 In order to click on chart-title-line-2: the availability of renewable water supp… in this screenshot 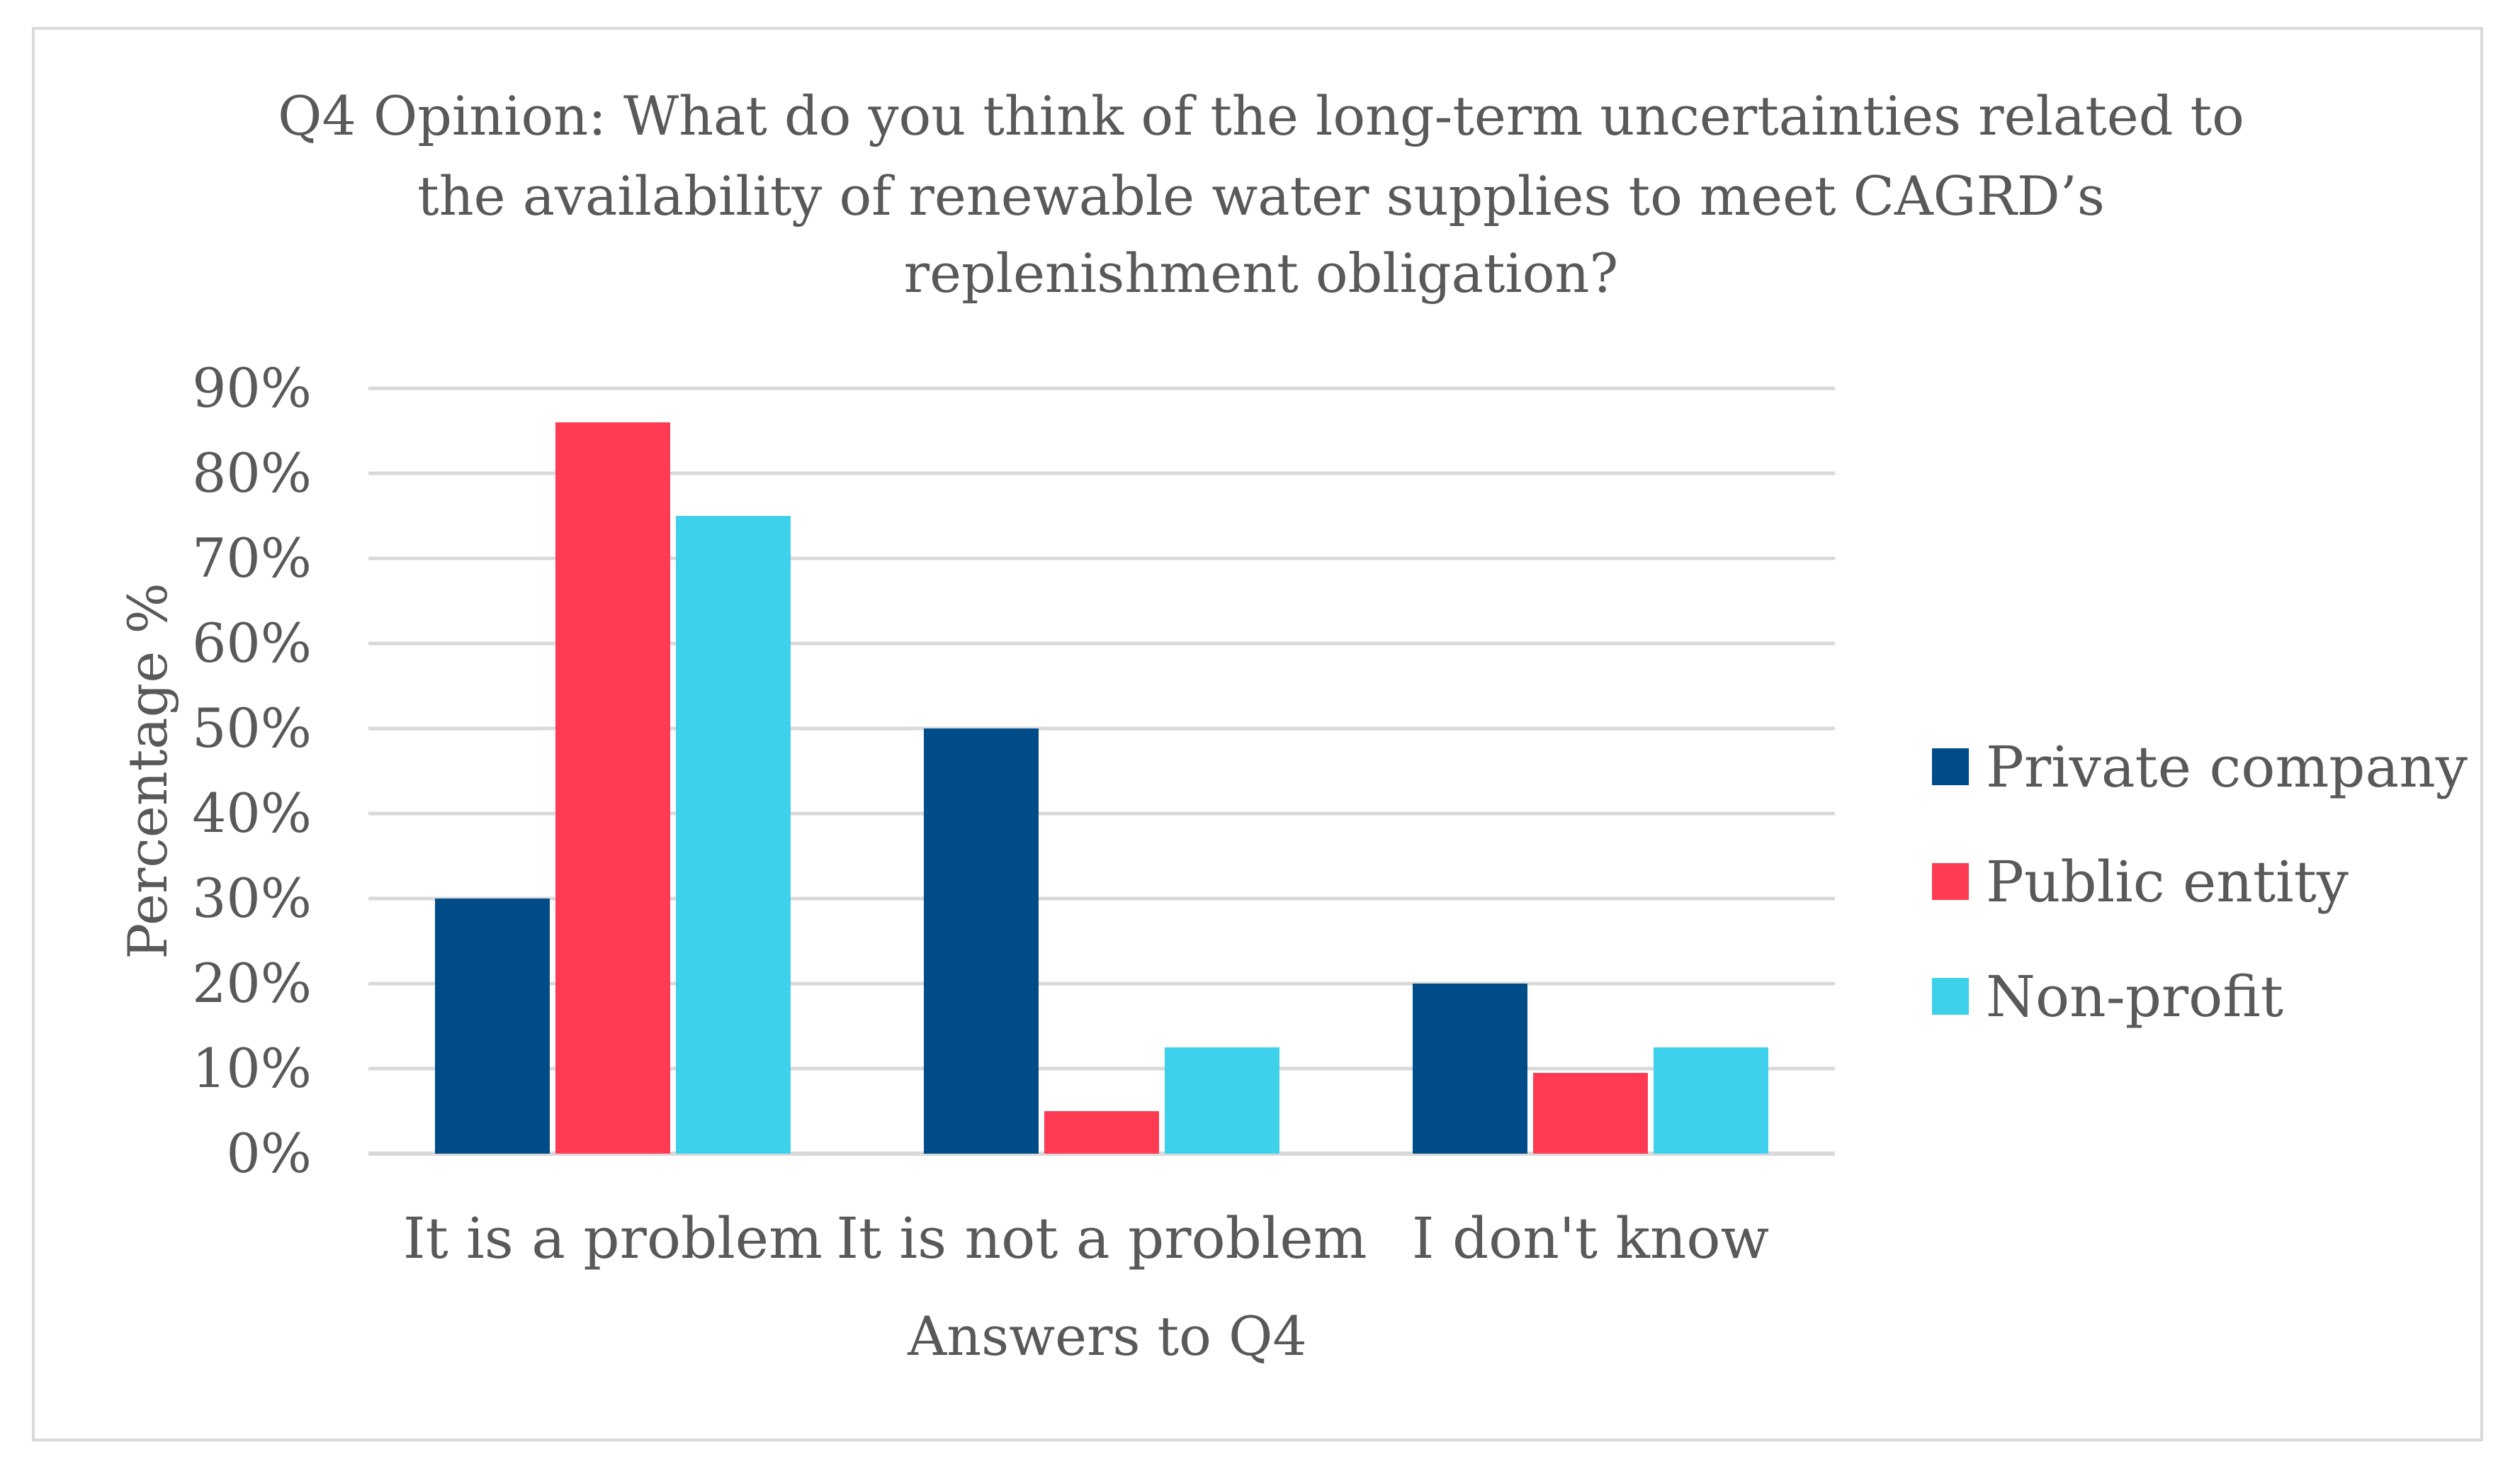, I will do `click(1261, 195)`.